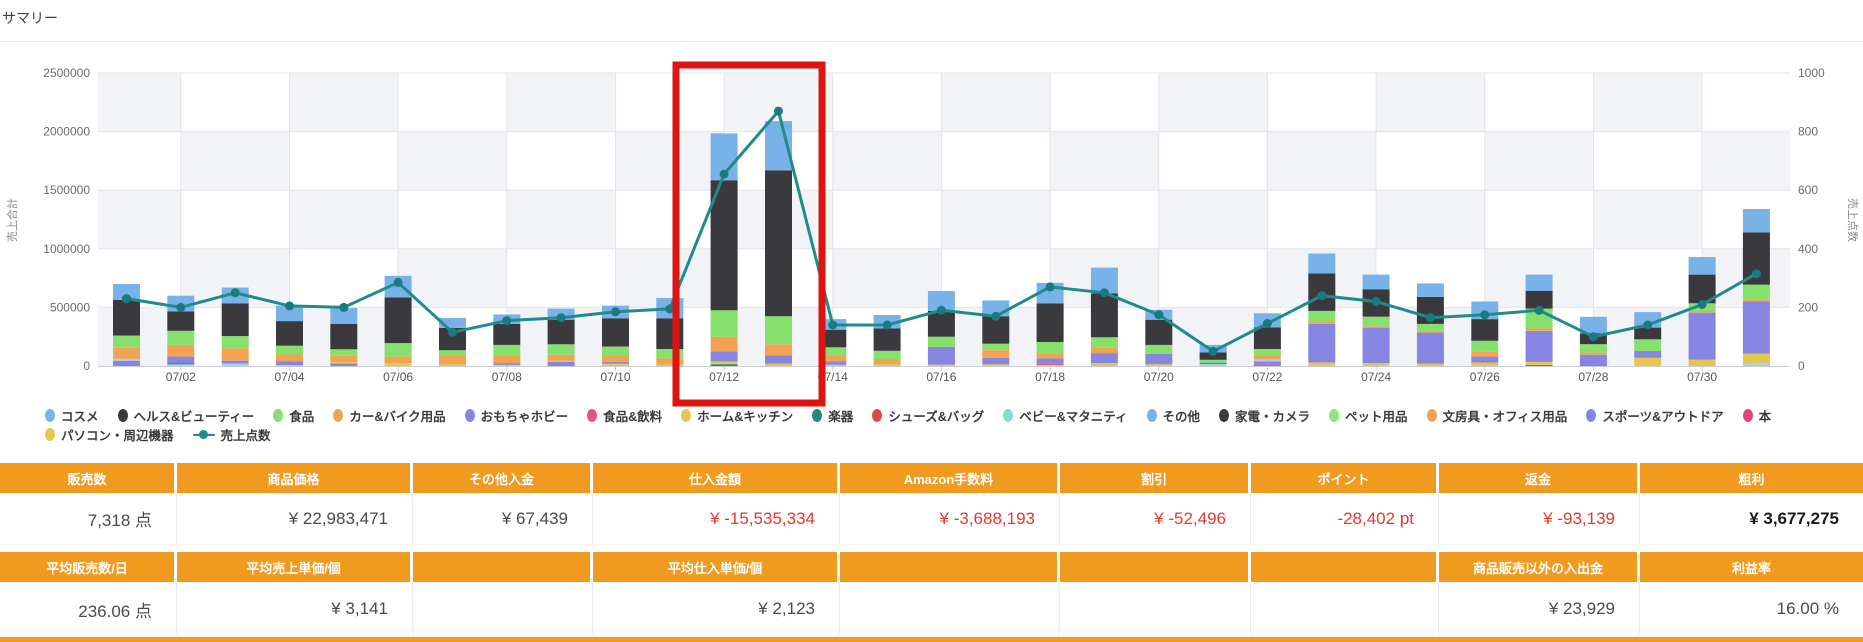 The width and height of the screenshot is (1863, 642). Describe the element at coordinates (1808, 132) in the screenshot. I see `svg-text: 800` at that location.